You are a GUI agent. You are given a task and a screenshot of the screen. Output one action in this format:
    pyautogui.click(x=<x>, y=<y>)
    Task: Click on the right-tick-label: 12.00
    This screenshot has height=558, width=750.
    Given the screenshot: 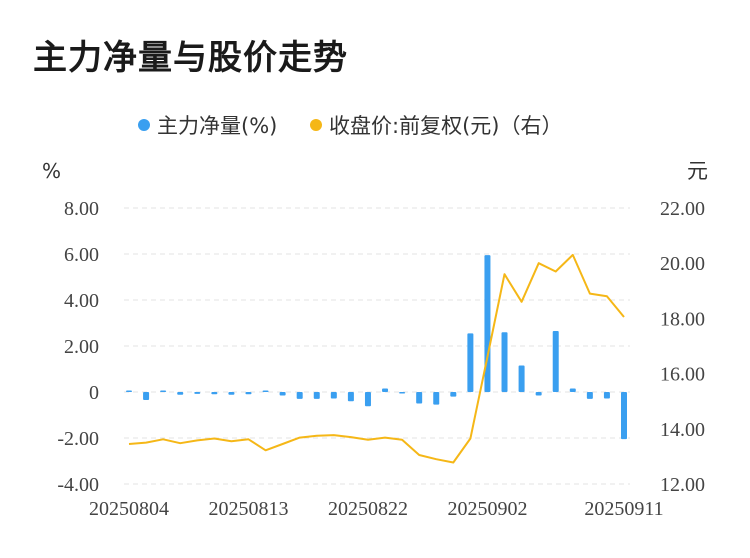 What is the action you would take?
    pyautogui.click(x=682, y=485)
    